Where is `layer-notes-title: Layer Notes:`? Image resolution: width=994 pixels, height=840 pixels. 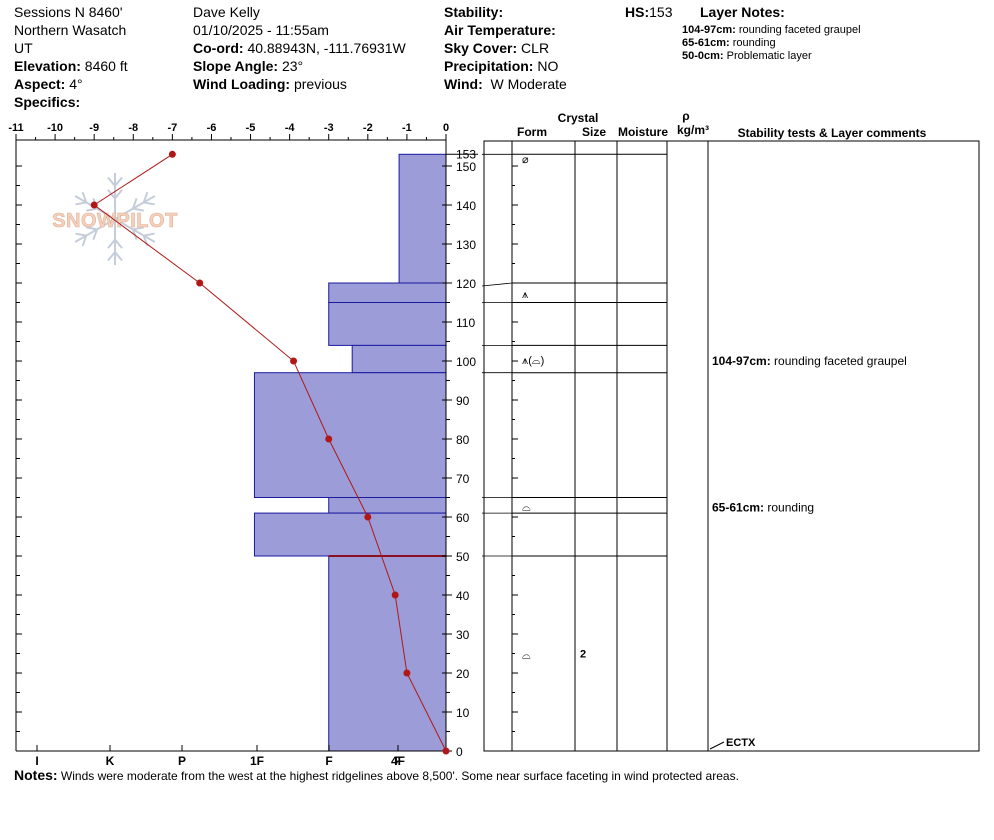
layer-notes-title: Layer Notes: is located at coordinates (742, 12).